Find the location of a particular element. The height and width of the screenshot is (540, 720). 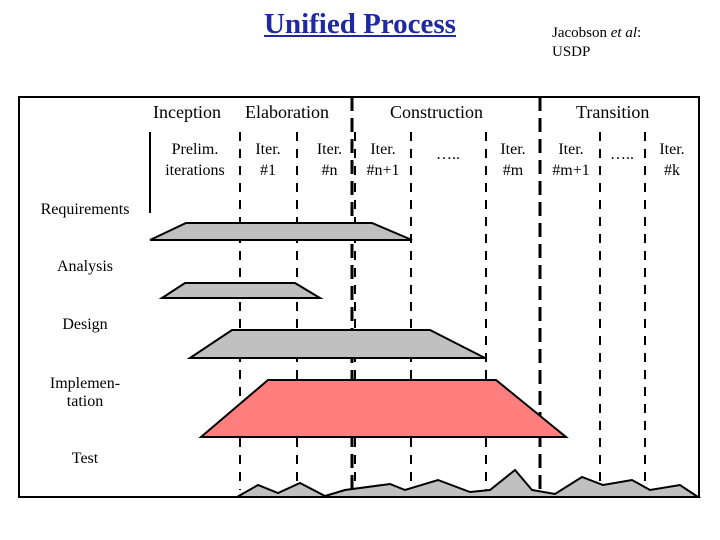

citation-etal: et al is located at coordinates (623, 33).